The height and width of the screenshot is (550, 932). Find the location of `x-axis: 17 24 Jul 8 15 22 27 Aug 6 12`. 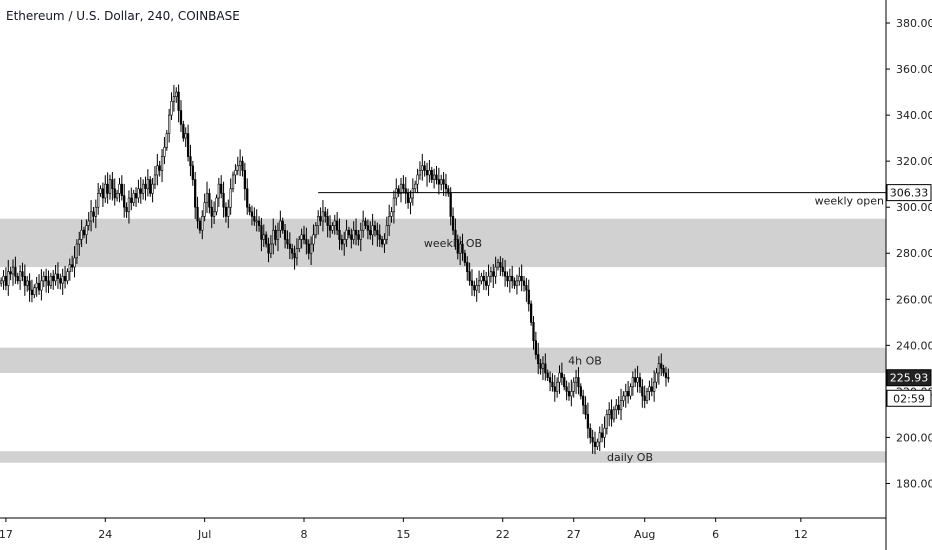

x-axis: 17 24 Jul 8 15 22 27 Aug 6 12 is located at coordinates (443, 529).